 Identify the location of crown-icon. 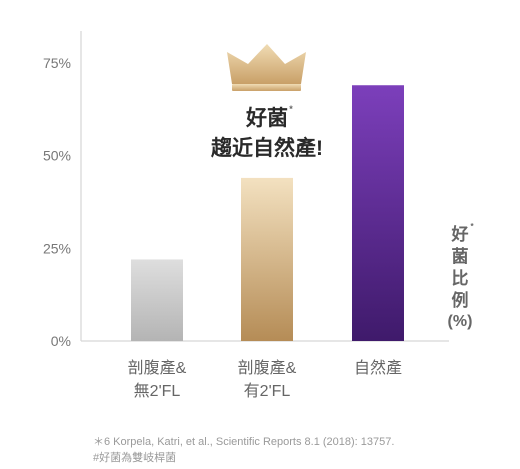
(266, 67).